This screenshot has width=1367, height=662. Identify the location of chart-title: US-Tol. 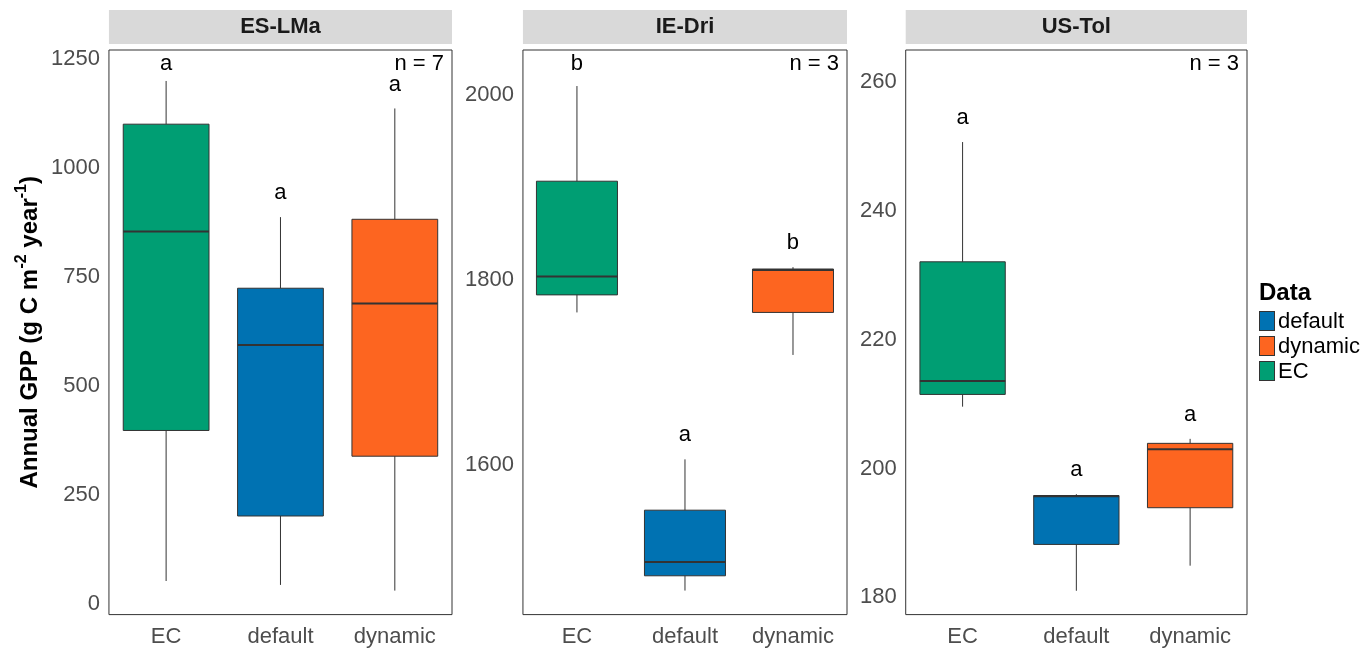
(1076, 26).